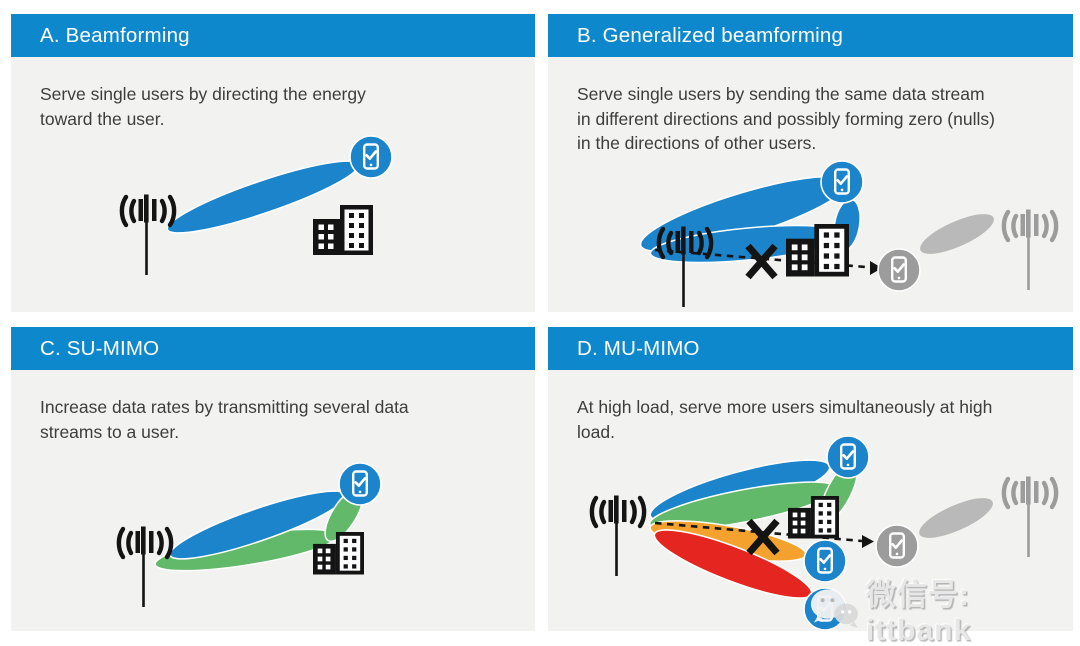  Describe the element at coordinates (810, 35) in the screenshot. I see `panel-b-title: B. Generalized beamforming` at that location.